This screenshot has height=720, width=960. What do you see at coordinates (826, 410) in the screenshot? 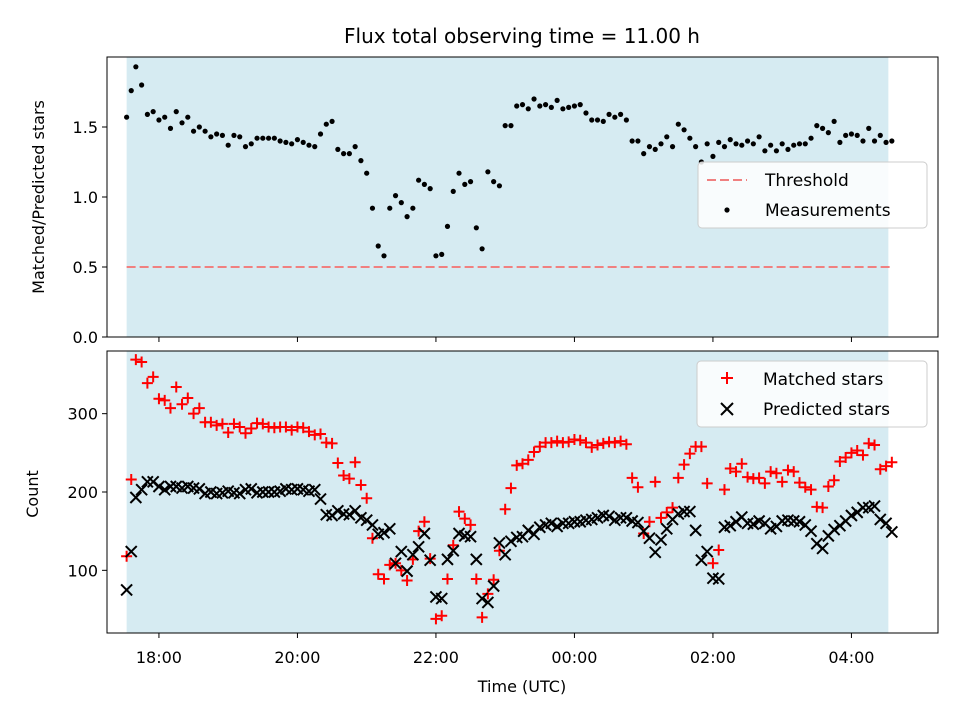
I see `legend-predicted-label: Predicted stars` at bounding box center [826, 410].